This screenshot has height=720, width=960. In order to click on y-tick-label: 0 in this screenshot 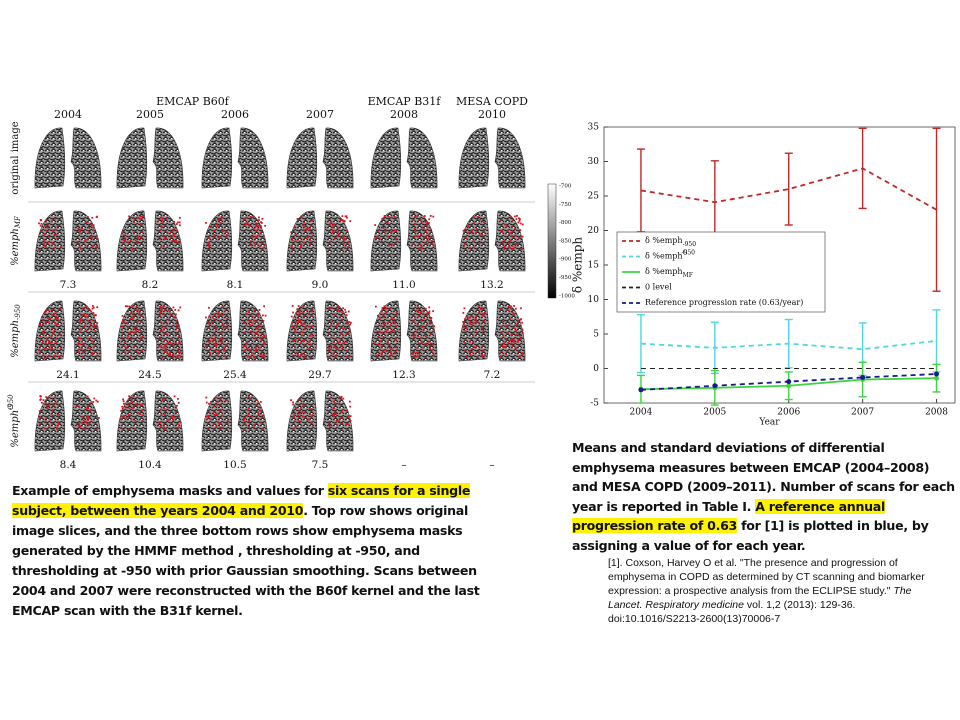, I will do `click(596, 369)`.